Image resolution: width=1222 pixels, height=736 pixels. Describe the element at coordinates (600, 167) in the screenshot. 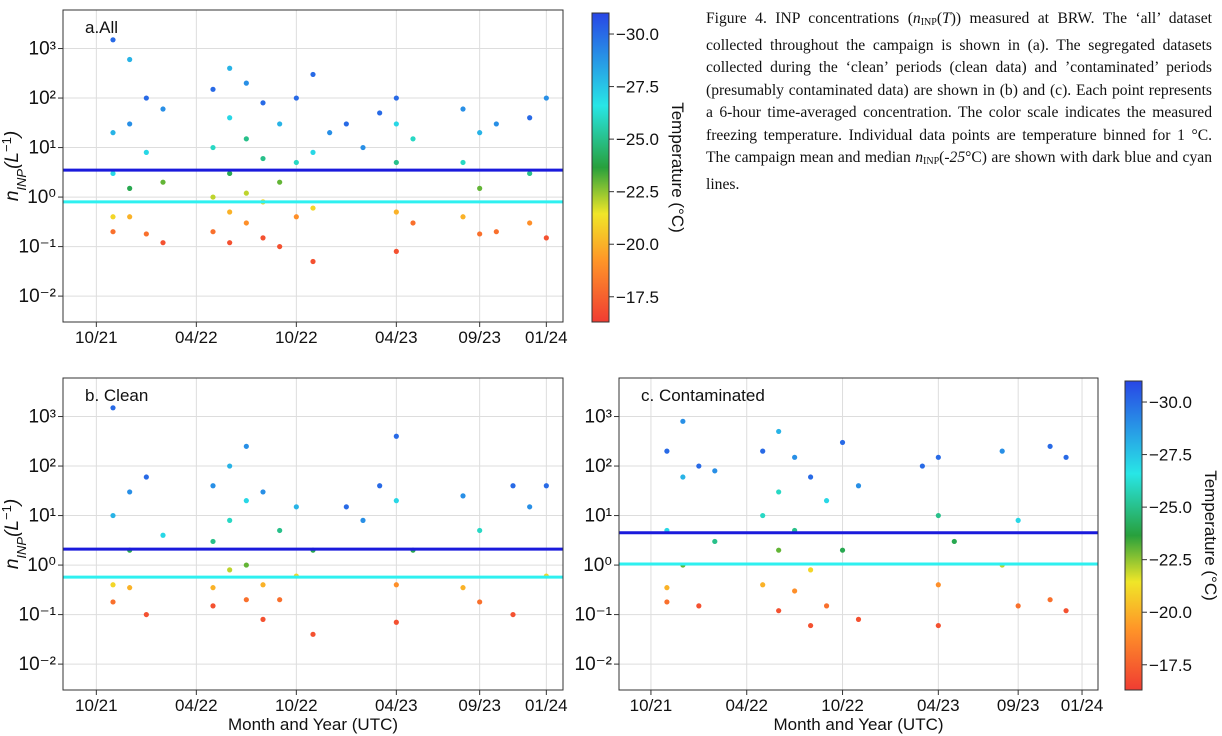

I see `colorbar` at that location.